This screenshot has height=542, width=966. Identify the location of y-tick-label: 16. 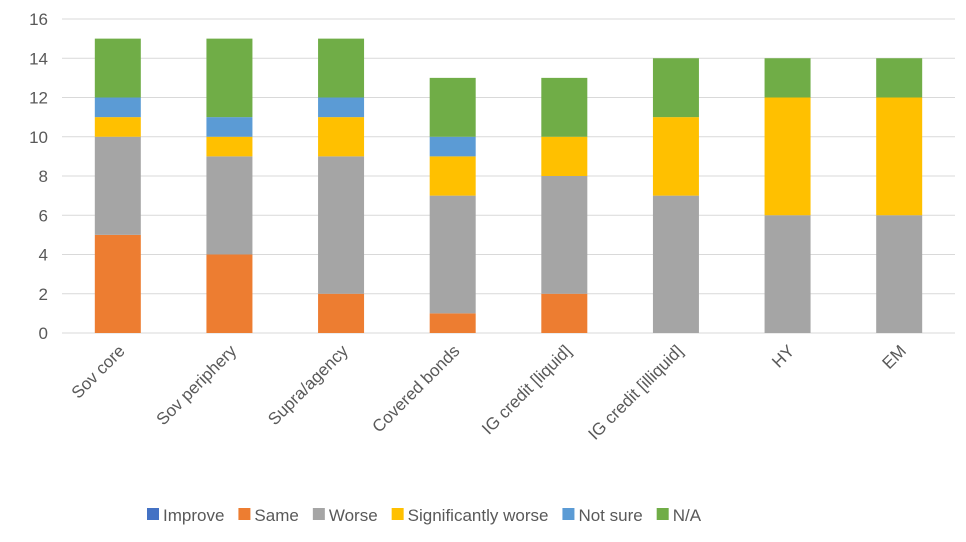
(38, 19).